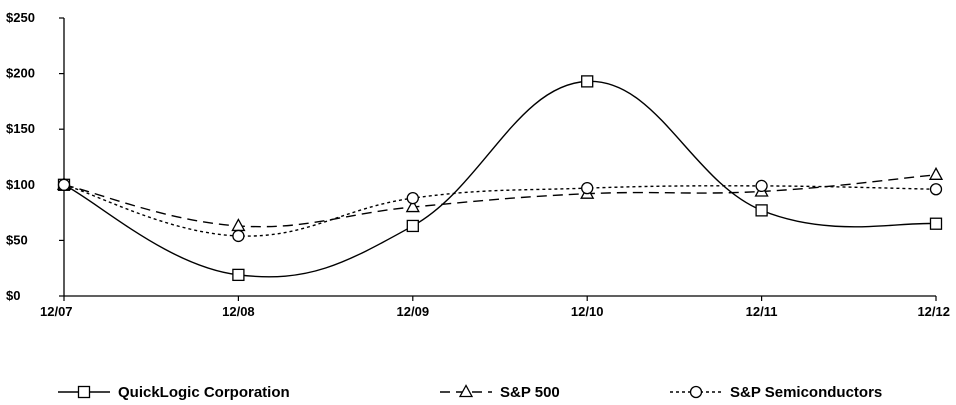  Describe the element at coordinates (806, 392) in the screenshot. I see `legend-label-sandp-semiconductors: S&P Semiconductors` at that location.